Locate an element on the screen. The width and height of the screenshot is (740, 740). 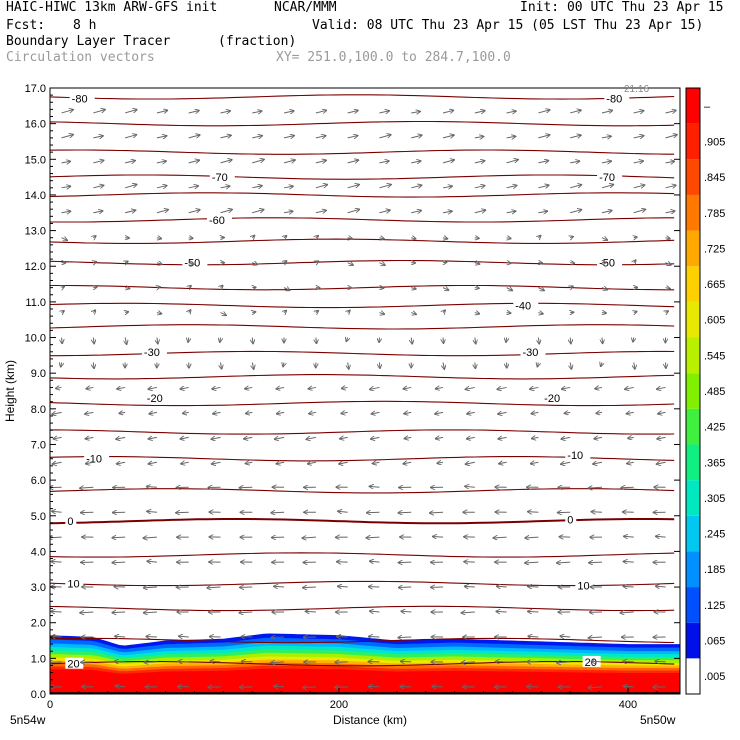
contour-label: 10 is located at coordinates (583, 586).